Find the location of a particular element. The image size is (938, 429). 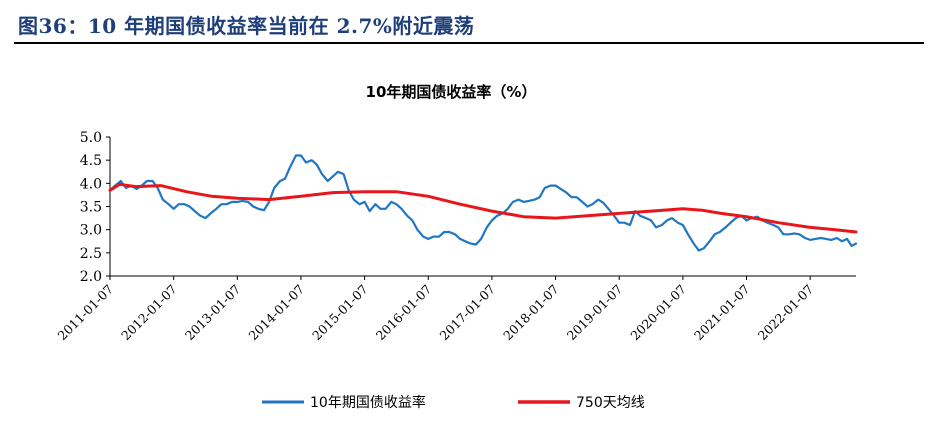

x-tick-label: 2017-01-07 is located at coordinates (467, 312).